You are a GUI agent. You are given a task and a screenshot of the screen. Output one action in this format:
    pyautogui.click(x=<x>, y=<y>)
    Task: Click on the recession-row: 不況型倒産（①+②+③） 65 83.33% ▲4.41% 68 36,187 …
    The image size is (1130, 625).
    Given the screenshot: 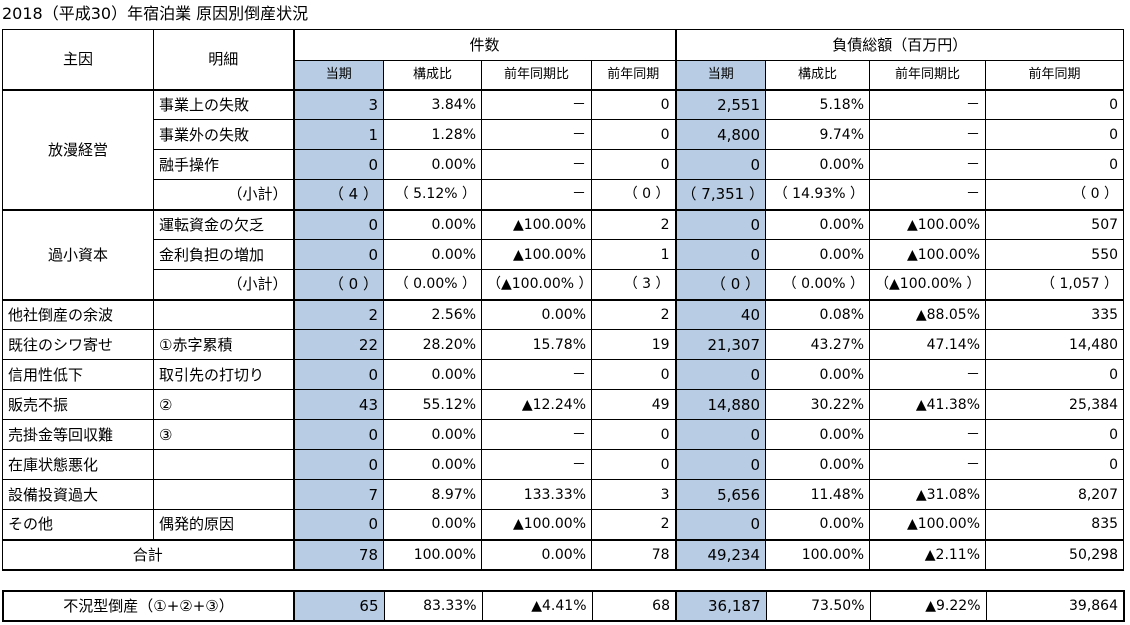 What is the action you would take?
    pyautogui.click(x=563, y=606)
    